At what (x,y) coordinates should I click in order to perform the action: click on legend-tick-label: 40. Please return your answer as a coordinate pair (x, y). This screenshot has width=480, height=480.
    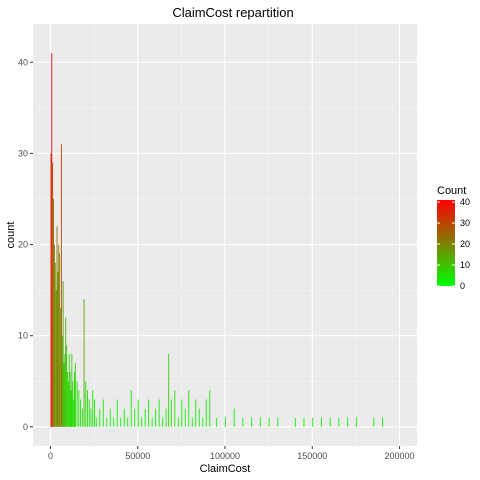
    Looking at the image, I should click on (465, 202).